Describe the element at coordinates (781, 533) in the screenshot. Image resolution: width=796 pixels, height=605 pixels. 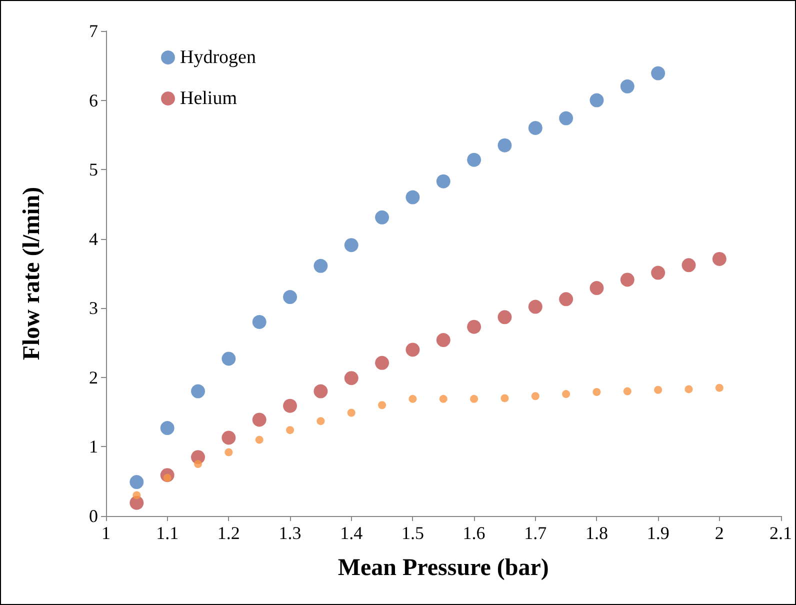
I see `x-tick-label: 2.1` at that location.